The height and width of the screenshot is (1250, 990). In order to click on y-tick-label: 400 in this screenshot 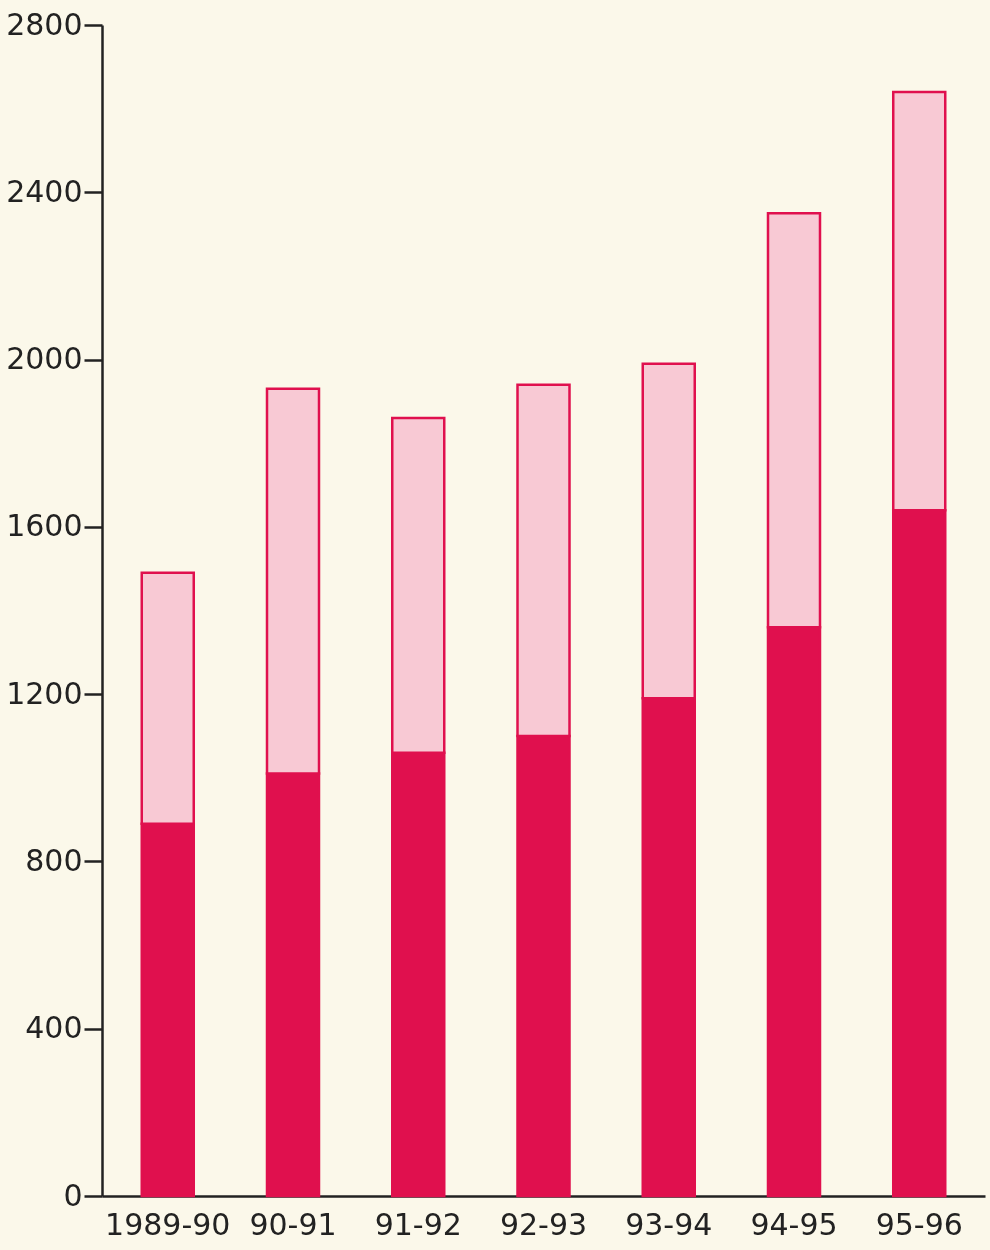, I will do `click(54, 1028)`.